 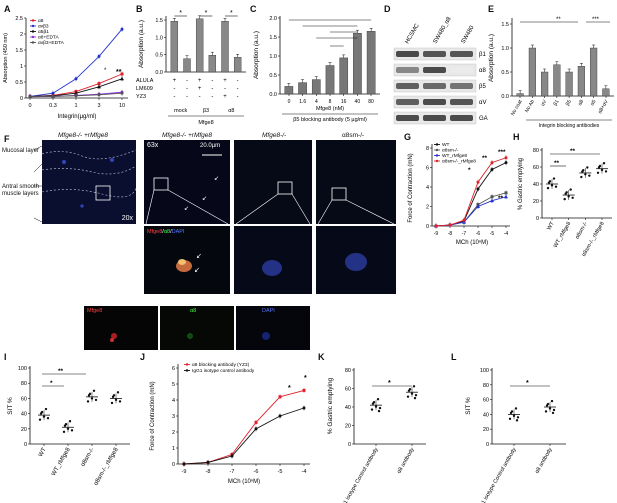 I want to click on panel-c-ylabel: Absorption (a.u.), so click(x=256, y=55).